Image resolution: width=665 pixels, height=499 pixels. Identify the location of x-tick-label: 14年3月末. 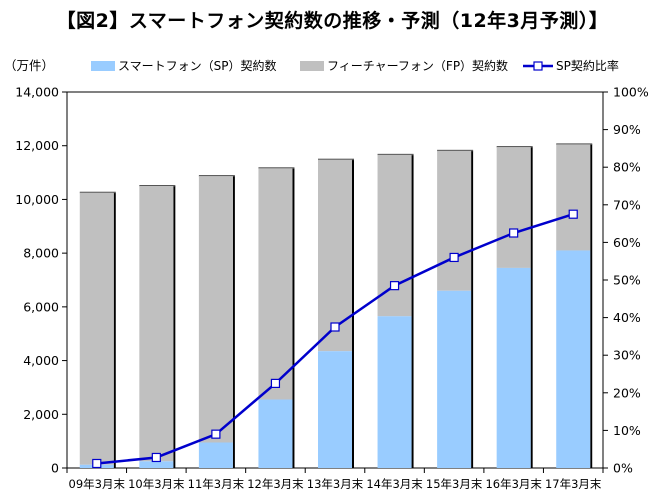
(394, 484).